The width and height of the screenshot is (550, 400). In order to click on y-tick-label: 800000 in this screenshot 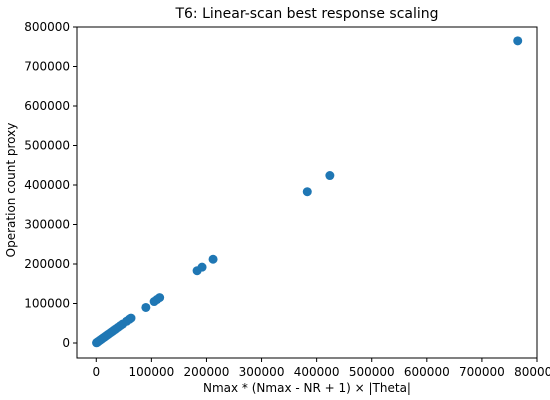, I will do `click(47, 27)`.